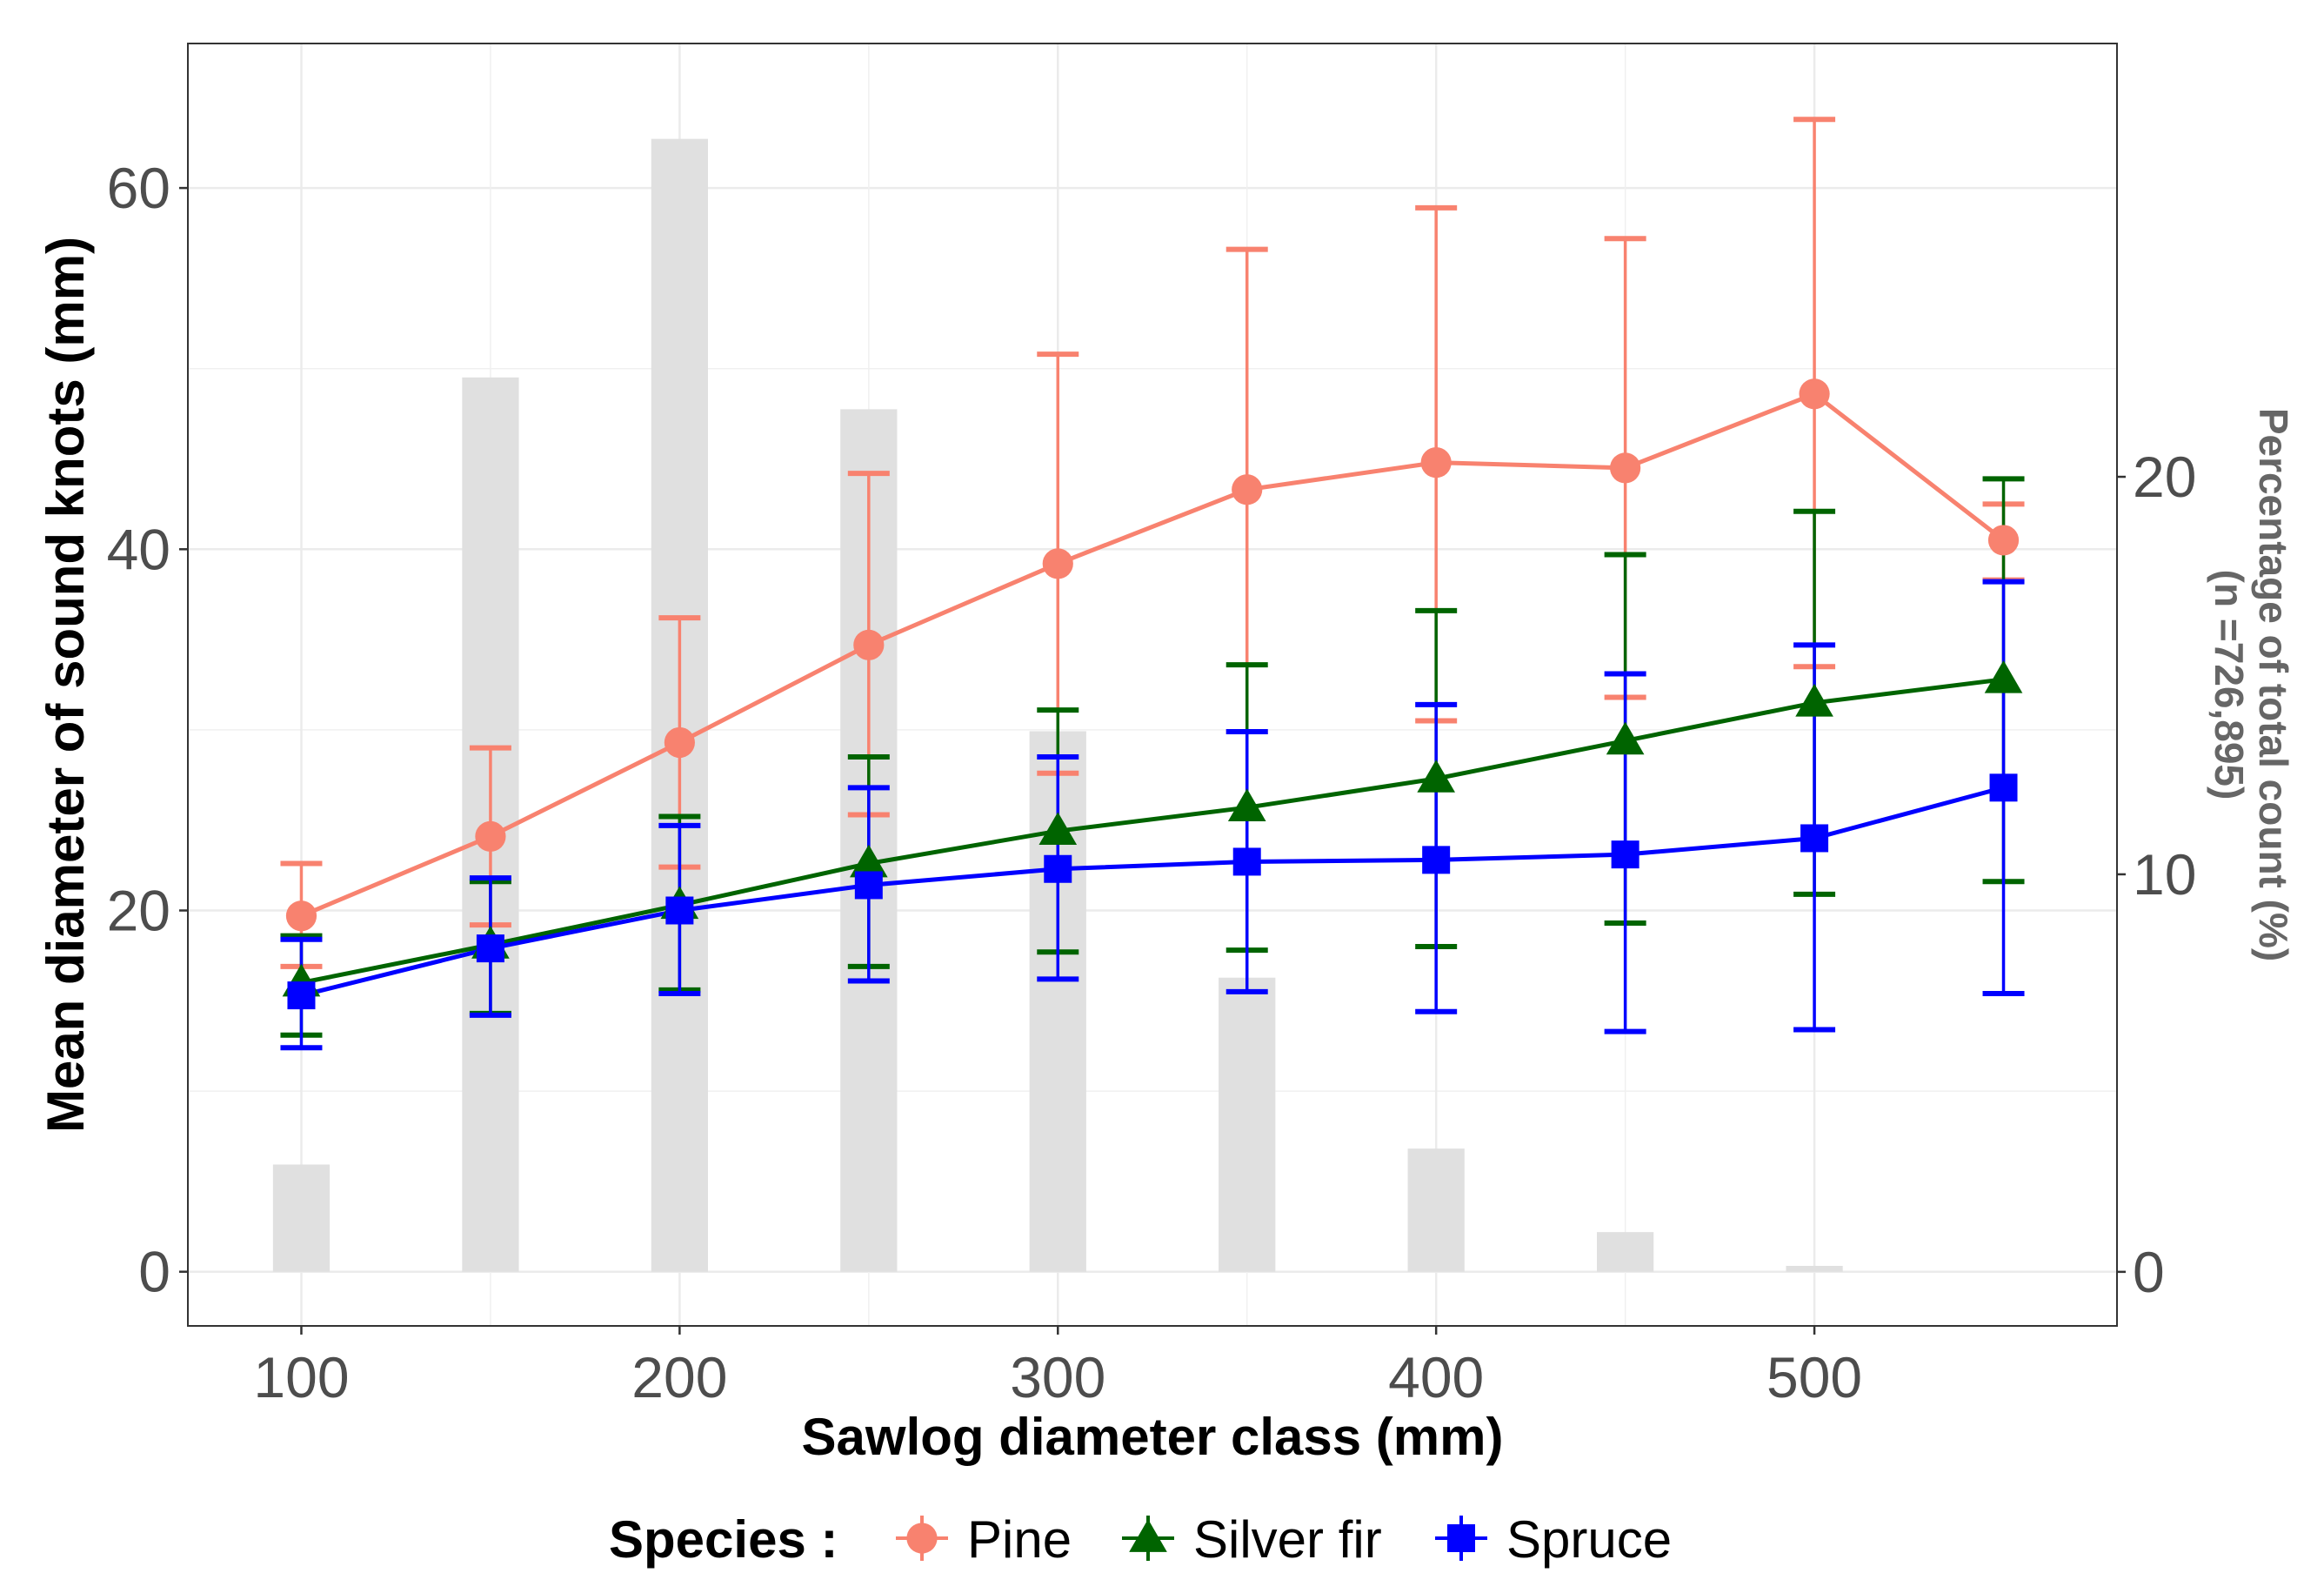  What do you see at coordinates (1152, 891) in the screenshot?
I see `series-line-spruce` at bounding box center [1152, 891].